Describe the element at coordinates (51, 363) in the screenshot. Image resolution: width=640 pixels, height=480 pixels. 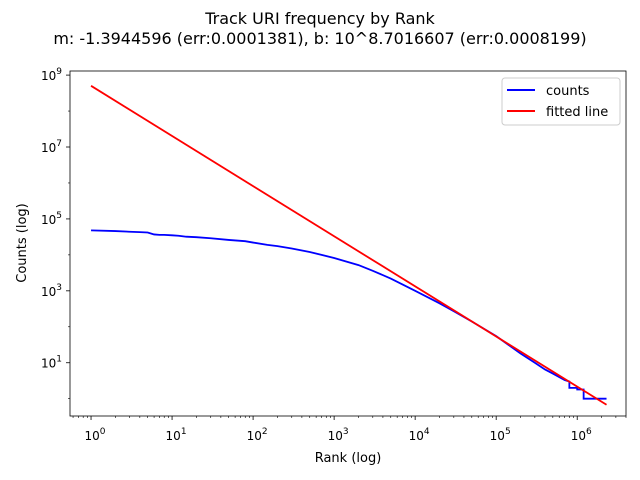
I see `y-tick-label: 10¹` at that location.